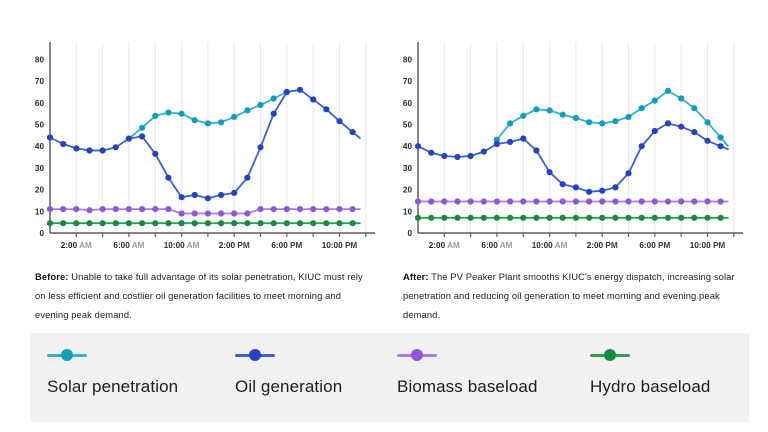 This screenshot has height=432, width=768. Describe the element at coordinates (650, 372) in the screenshot. I see `legend-item-hydro-baseload: Hydro baseload` at that location.